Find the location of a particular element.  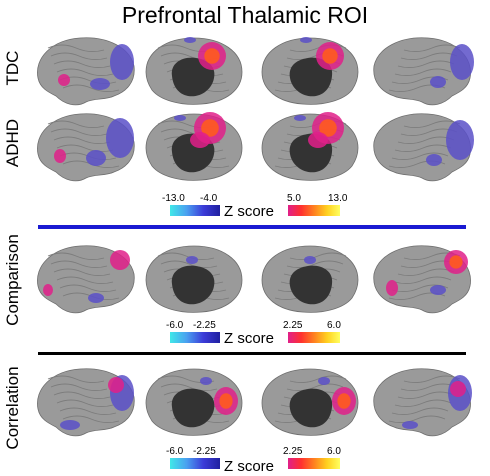

brain-adhd-left-medial is located at coordinates (194, 146).